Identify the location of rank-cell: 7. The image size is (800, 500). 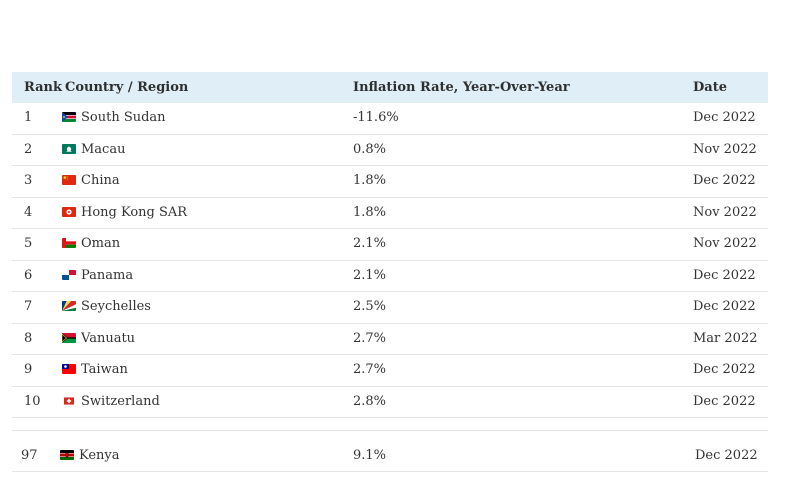
(28, 306).